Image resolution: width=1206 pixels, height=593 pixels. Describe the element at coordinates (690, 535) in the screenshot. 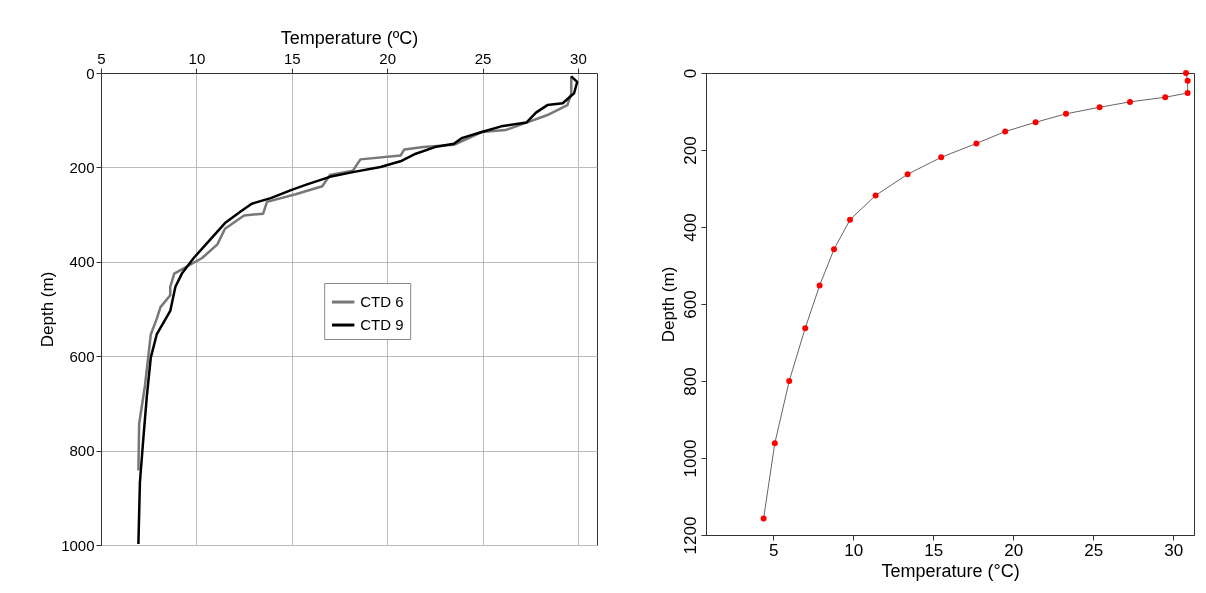

I see `y-tick-label: 1200` at that location.